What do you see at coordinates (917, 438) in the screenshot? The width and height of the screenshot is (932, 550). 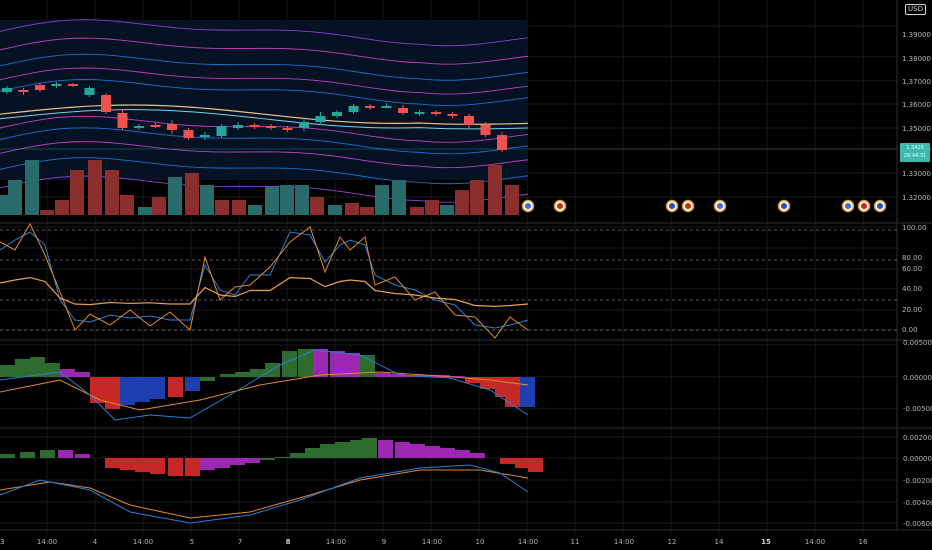 I see `macd2-axis-tick: 0.00200` at bounding box center [917, 438].